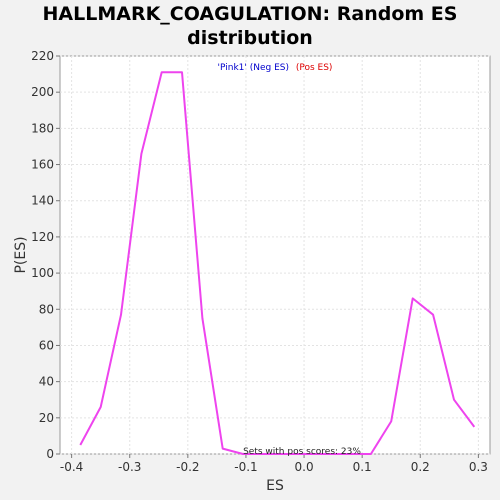 The height and width of the screenshot is (500, 500). Describe the element at coordinates (50, 454) in the screenshot. I see `y-tick-label: 0` at that location.